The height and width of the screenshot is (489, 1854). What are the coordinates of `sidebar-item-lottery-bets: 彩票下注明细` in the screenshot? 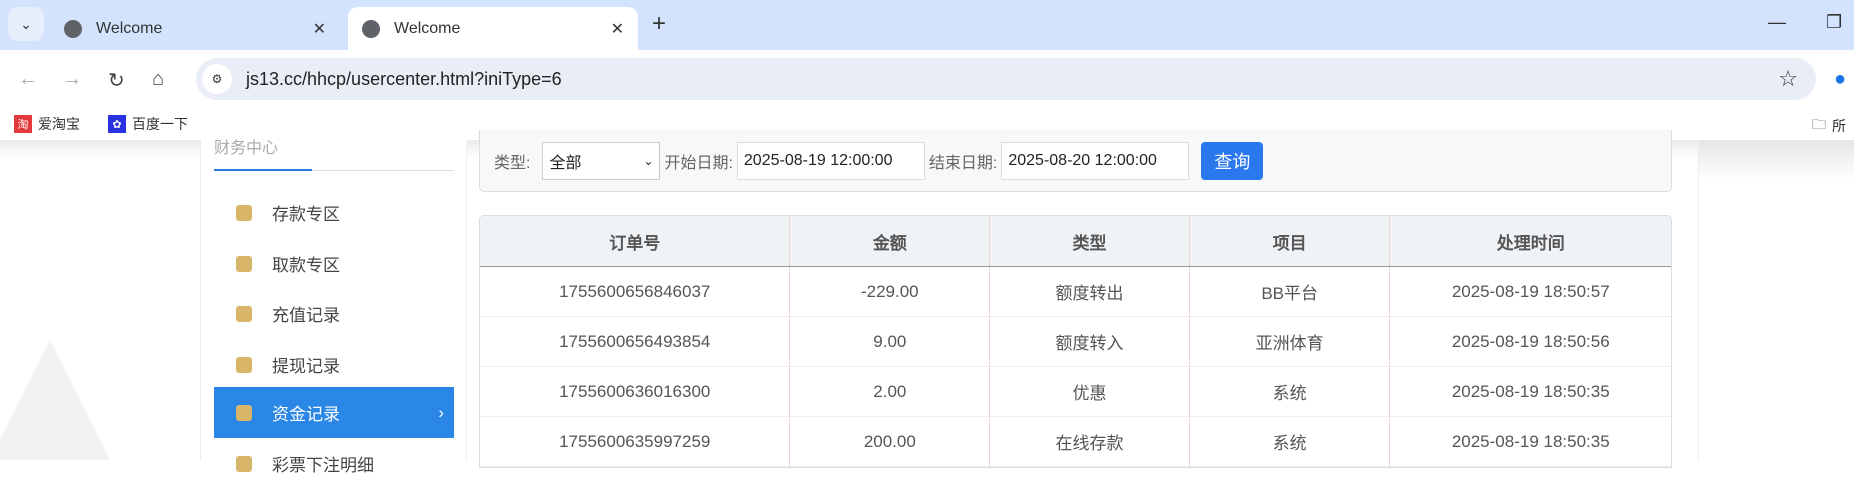 It's located at (334, 463).